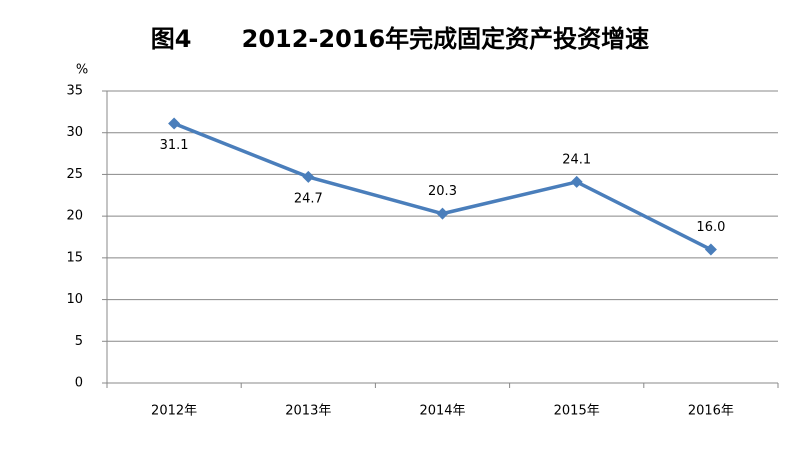  What do you see at coordinates (74, 299) in the screenshot?
I see `y-tick-label: 10` at bounding box center [74, 299].